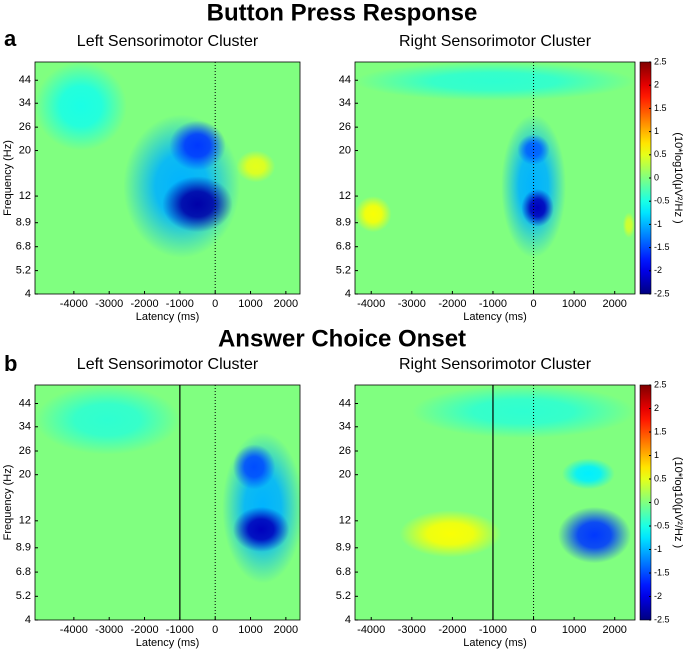 The width and height of the screenshot is (685, 652). What do you see at coordinates (678, 502) in the screenshot?
I see `colorbar-label: (10*log10(μV²/Hz )` at bounding box center [678, 502].